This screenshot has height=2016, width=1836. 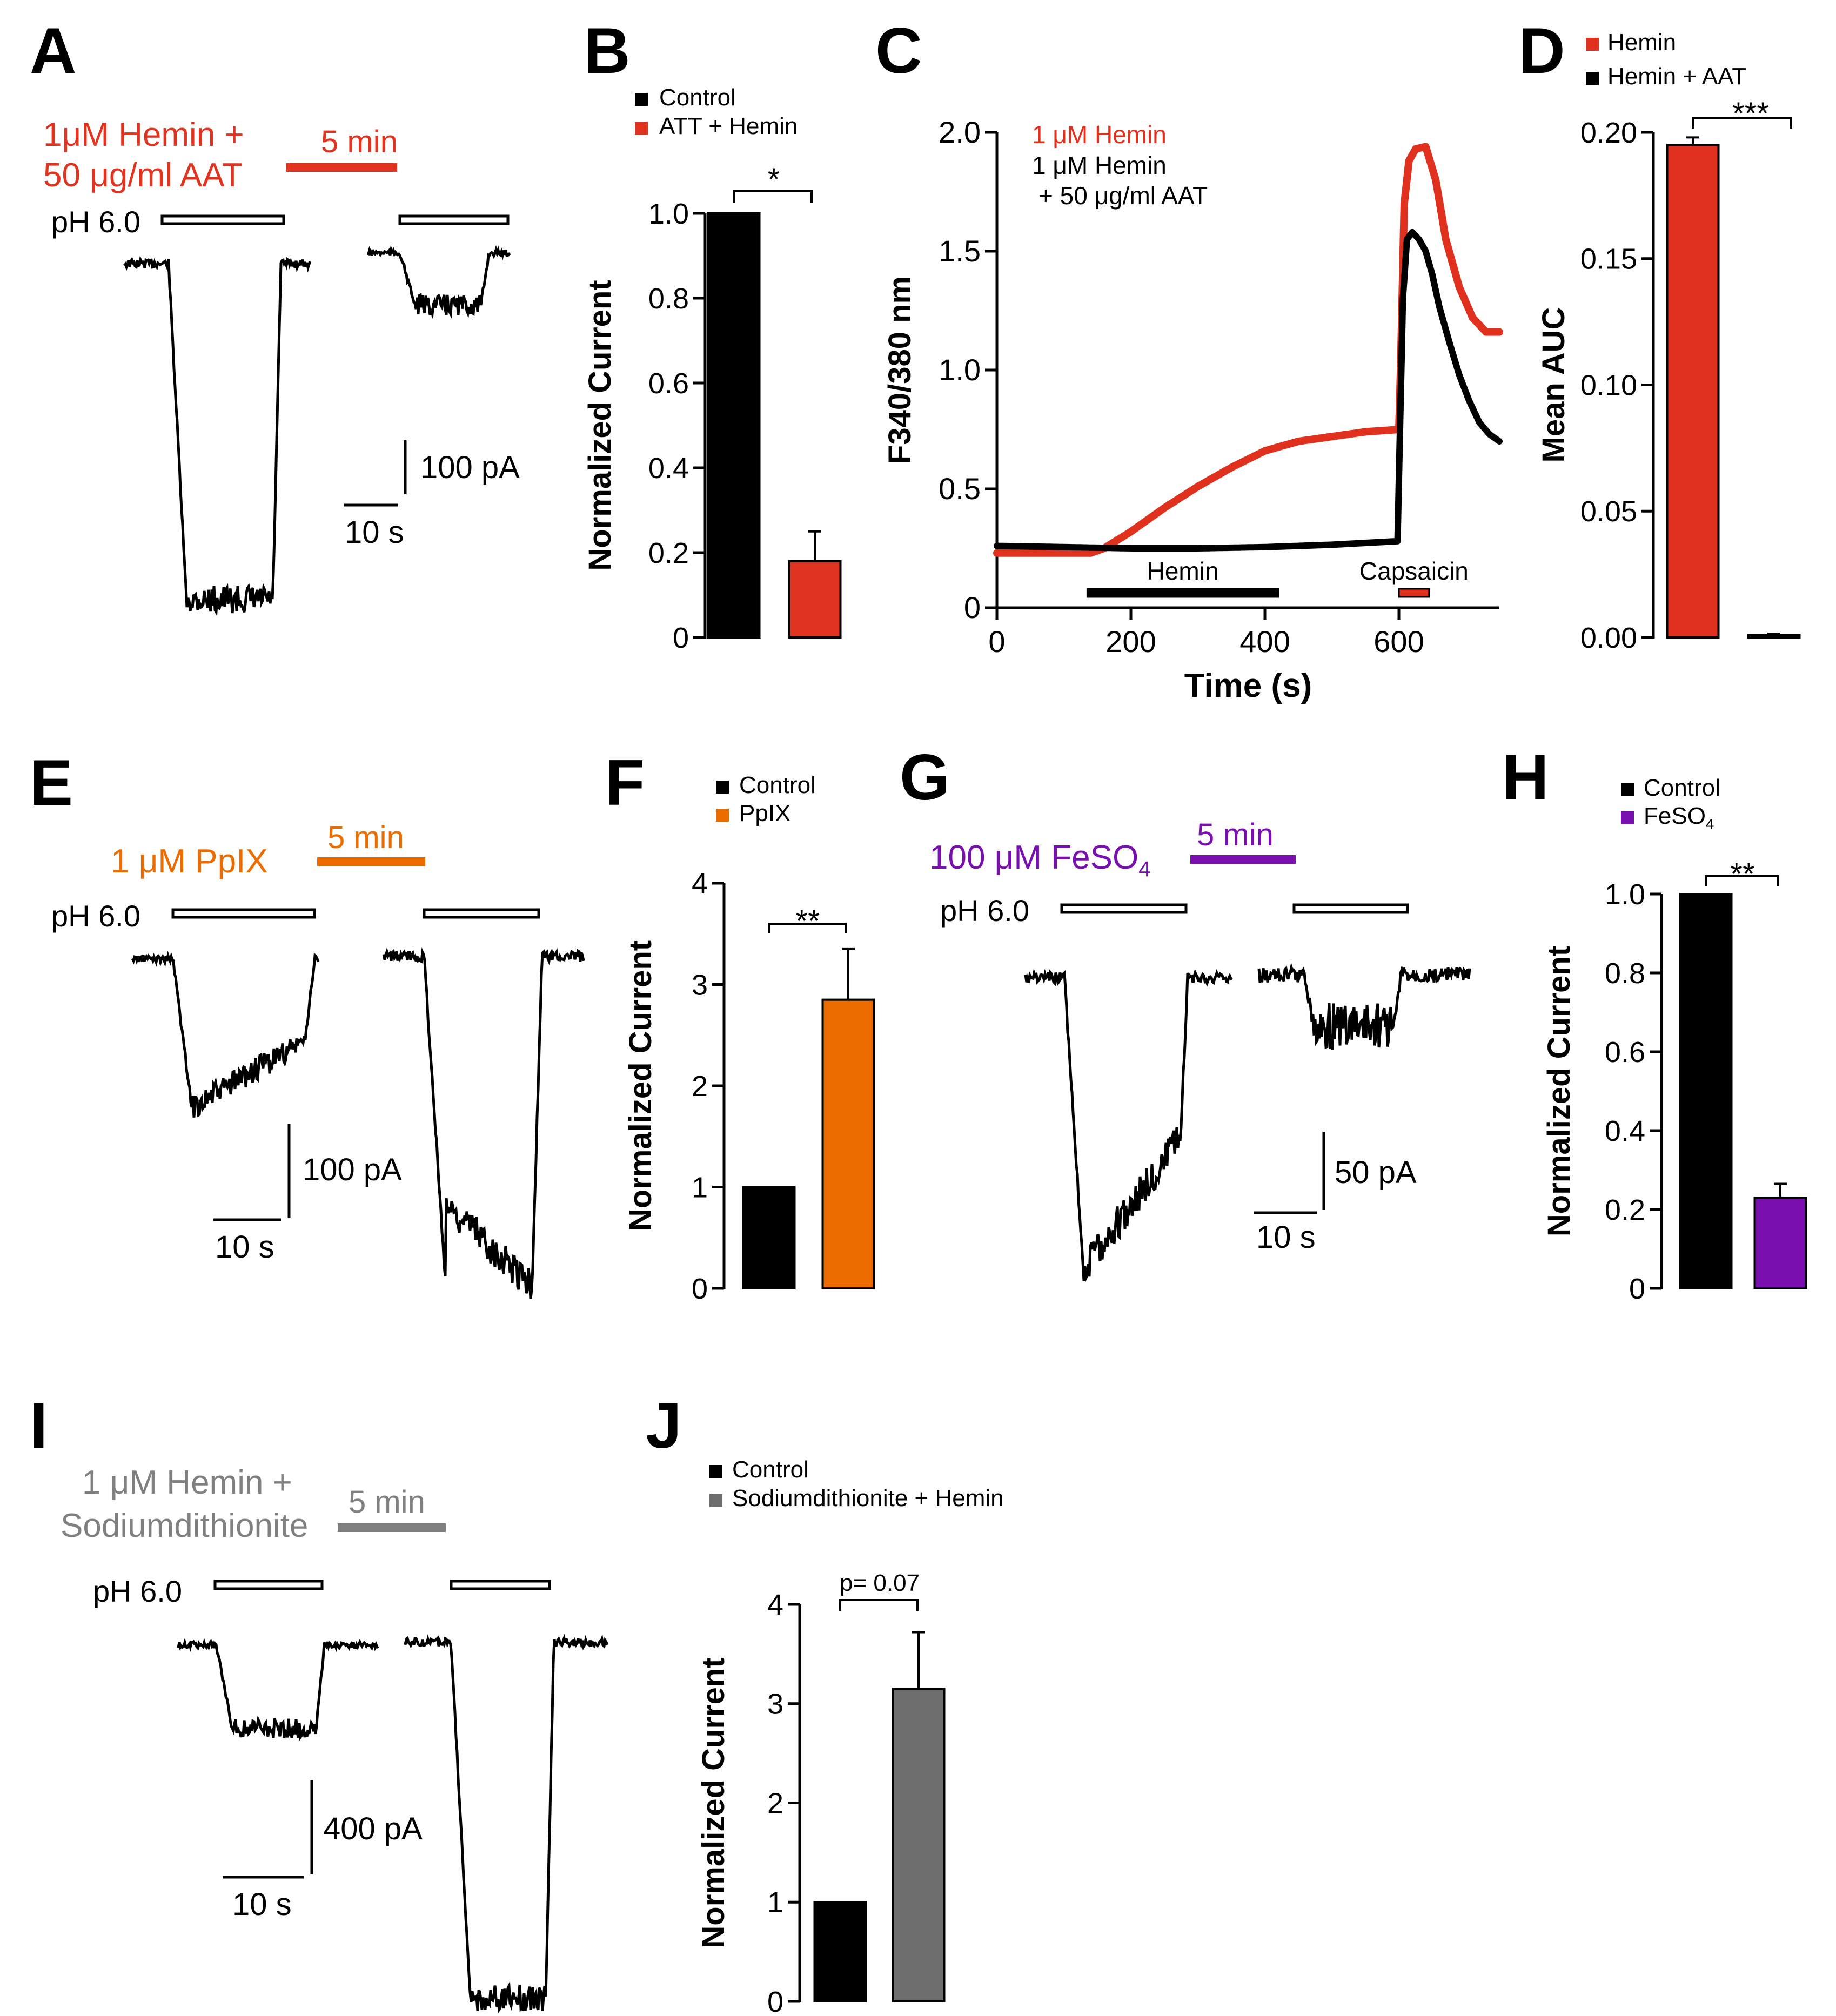 I want to click on panel-d-y-tick-label: 0.20, so click(x=1608, y=133).